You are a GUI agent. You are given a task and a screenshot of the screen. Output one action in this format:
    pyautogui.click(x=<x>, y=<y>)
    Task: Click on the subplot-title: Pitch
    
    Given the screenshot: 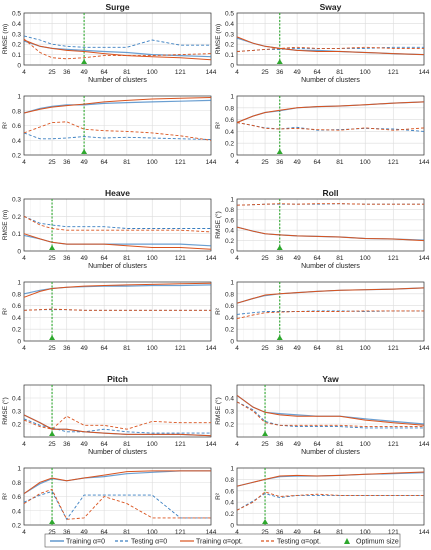 What is the action you would take?
    pyautogui.click(x=117, y=379)
    